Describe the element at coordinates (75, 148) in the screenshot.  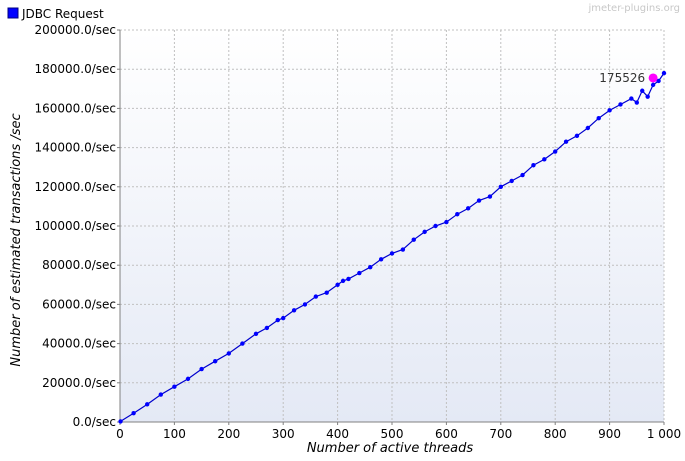
I see `y-tick-label: 140000.0/sec` at that location.